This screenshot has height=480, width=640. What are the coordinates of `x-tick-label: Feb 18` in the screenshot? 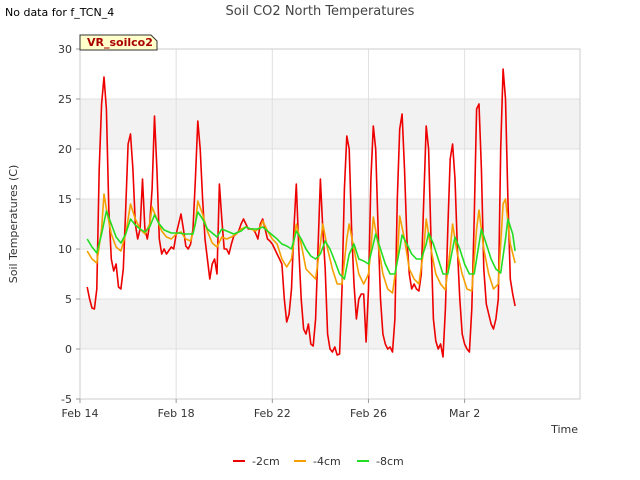 It's located at (176, 413).